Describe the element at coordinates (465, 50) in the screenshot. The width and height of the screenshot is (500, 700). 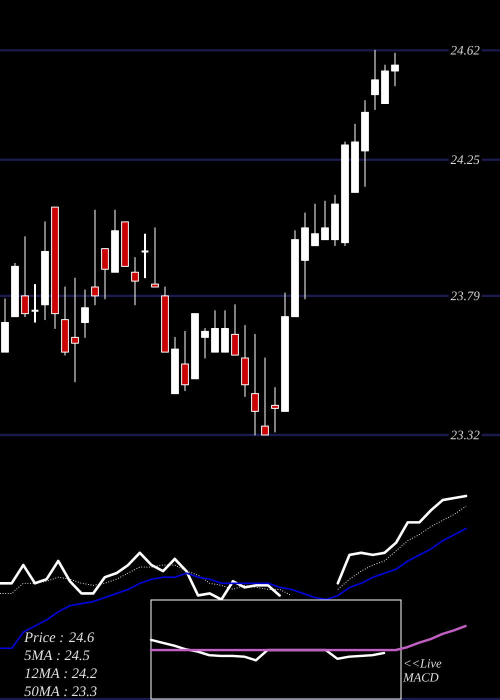
I see `y-tick-label: 24.62` at that location.